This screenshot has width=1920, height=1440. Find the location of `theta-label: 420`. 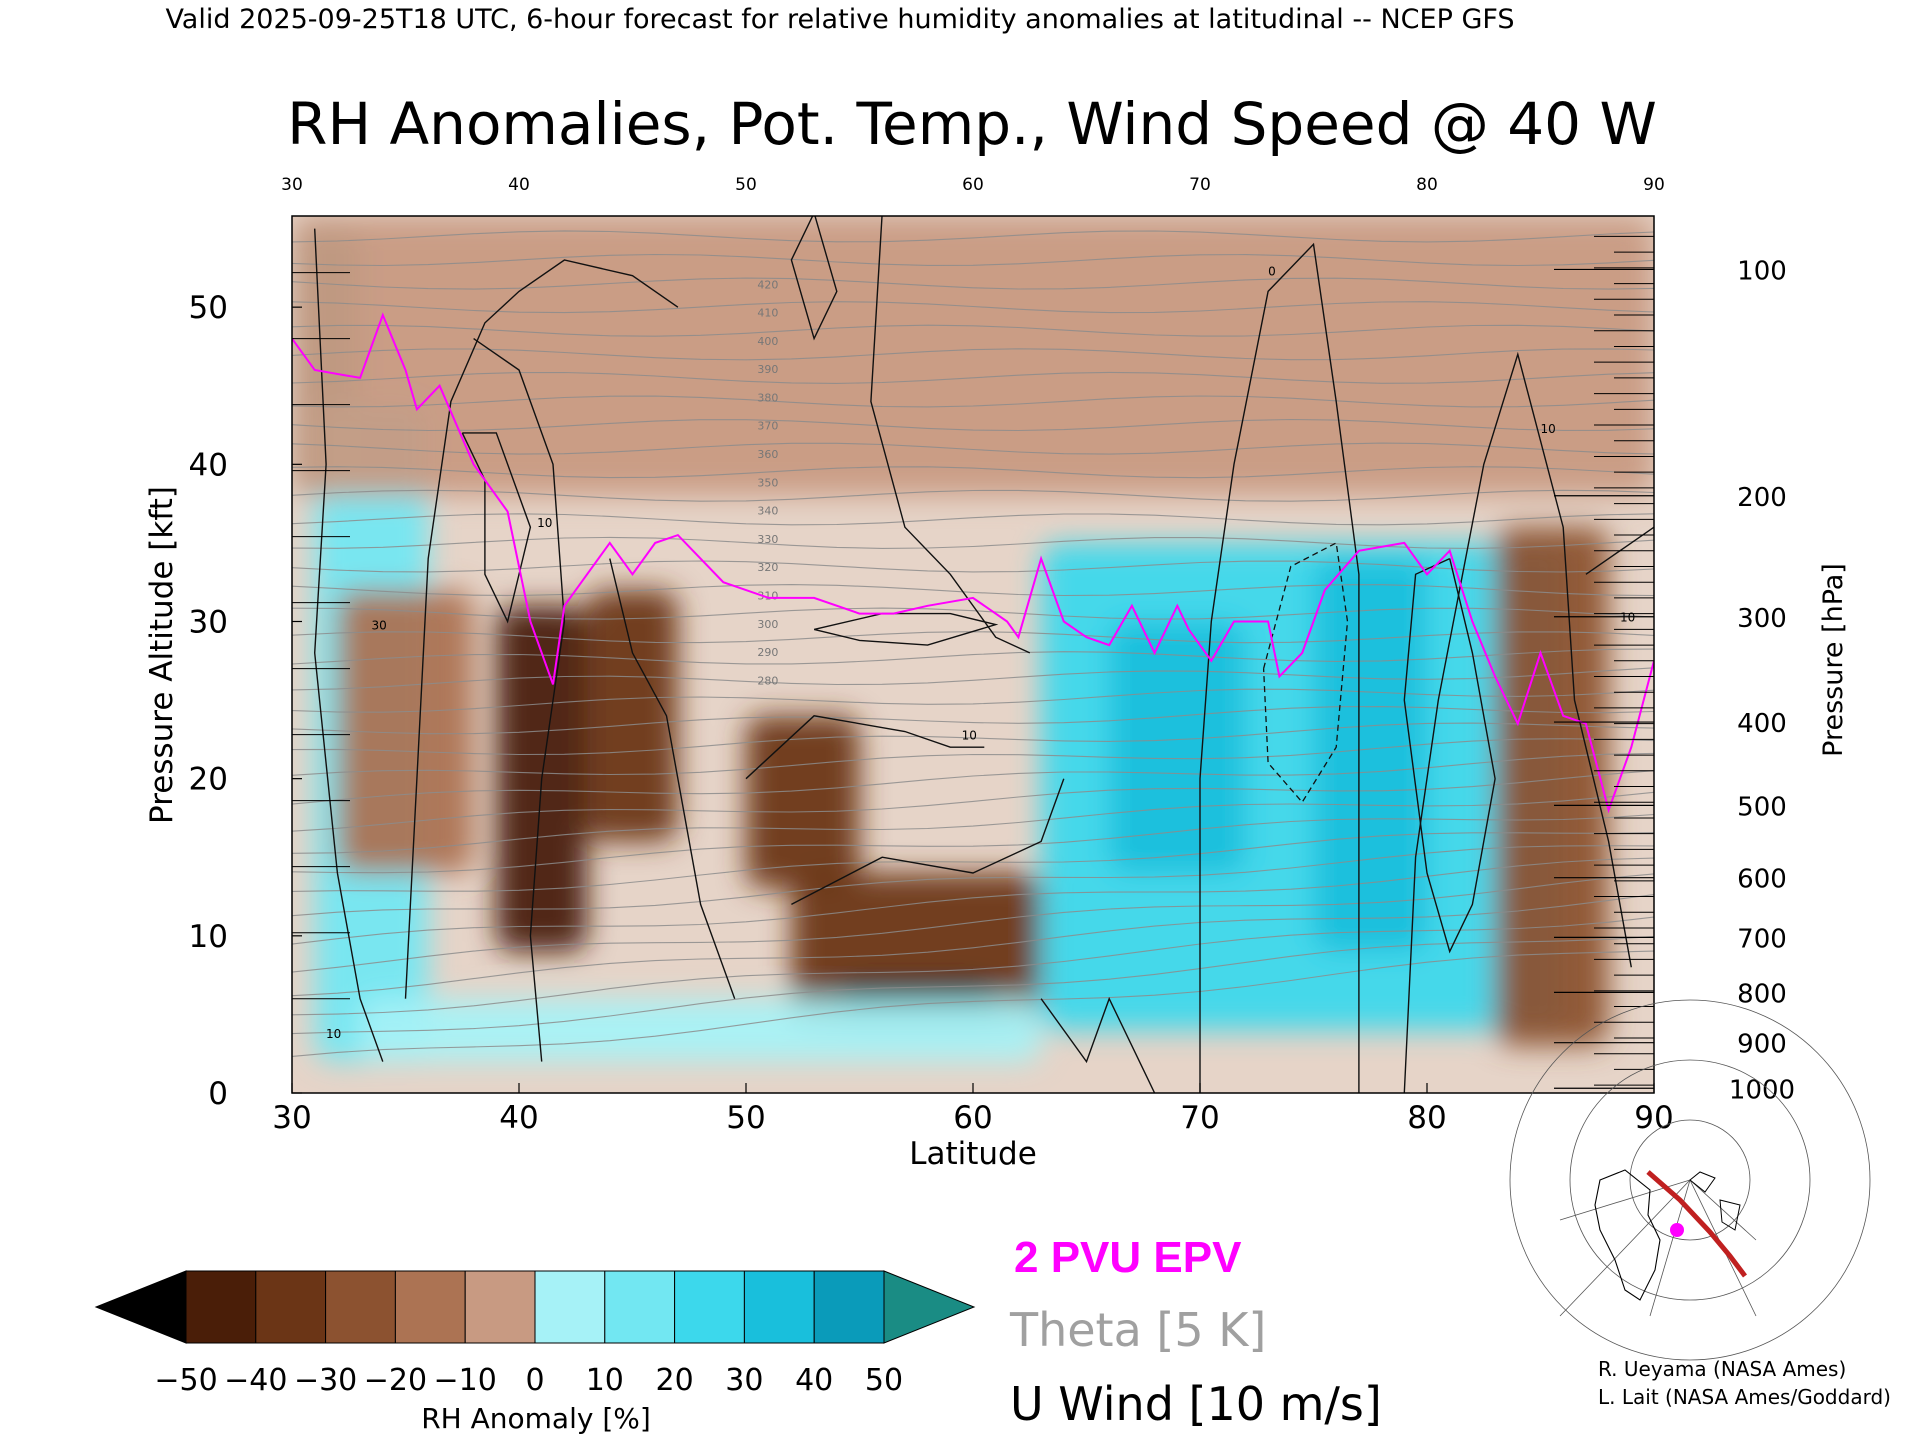

theta-label: 420 is located at coordinates (767, 284).